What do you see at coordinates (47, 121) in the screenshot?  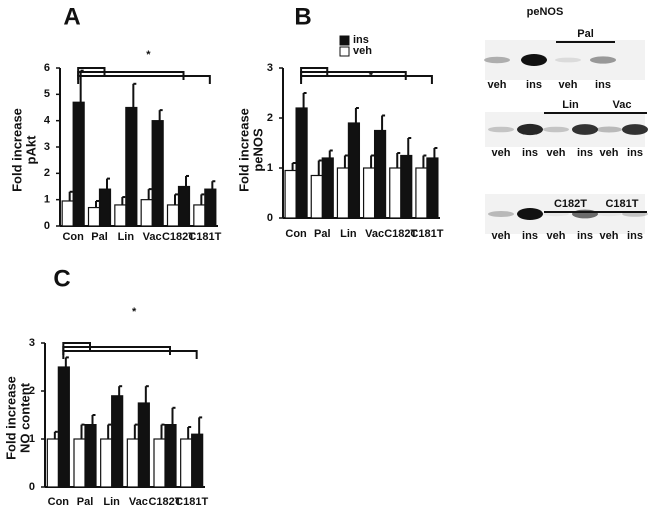 I see `y-tick-label: 4` at bounding box center [47, 121].